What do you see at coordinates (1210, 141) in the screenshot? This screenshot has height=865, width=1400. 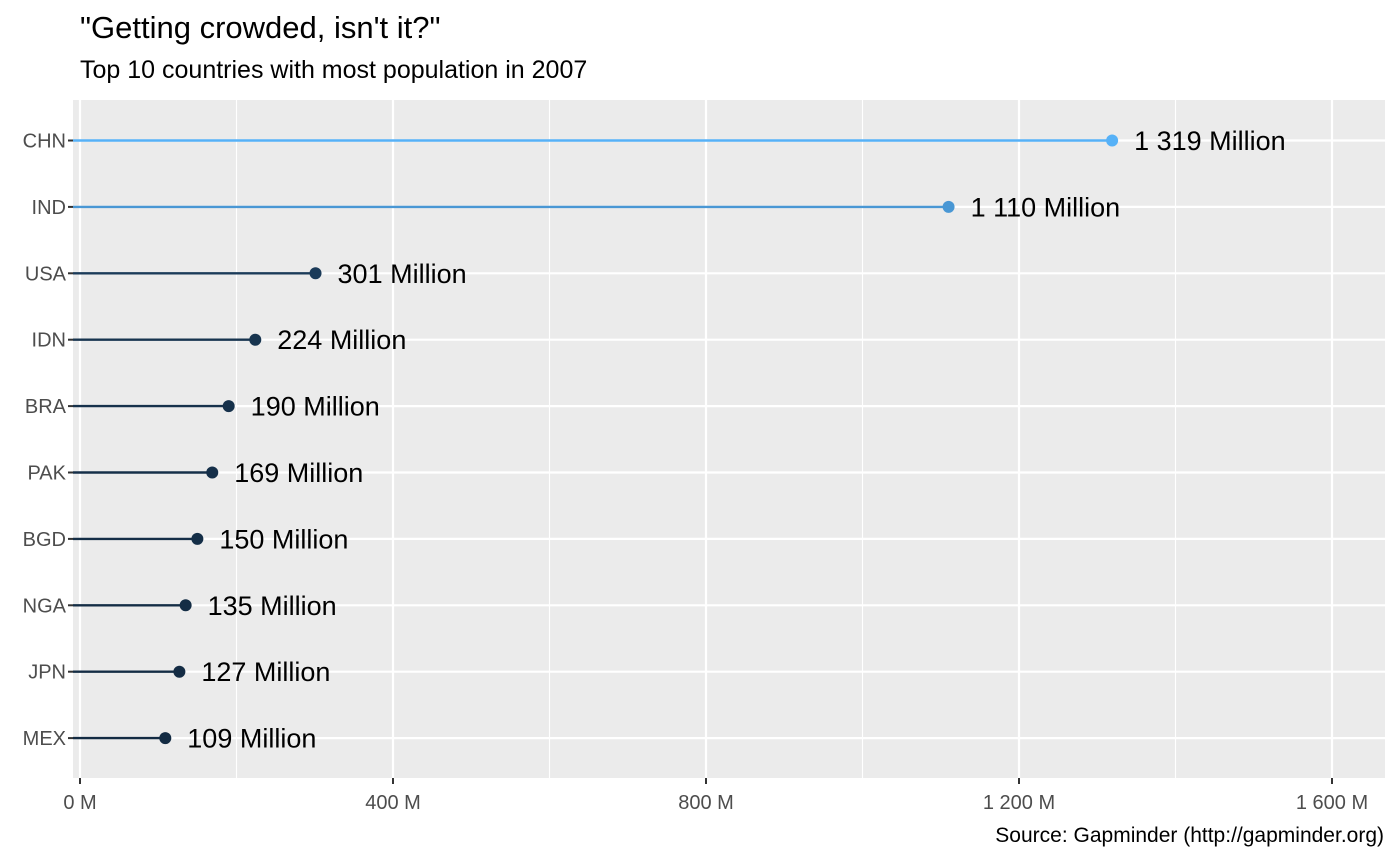 I see `data-label-chn: 1 319 Million` at bounding box center [1210, 141].